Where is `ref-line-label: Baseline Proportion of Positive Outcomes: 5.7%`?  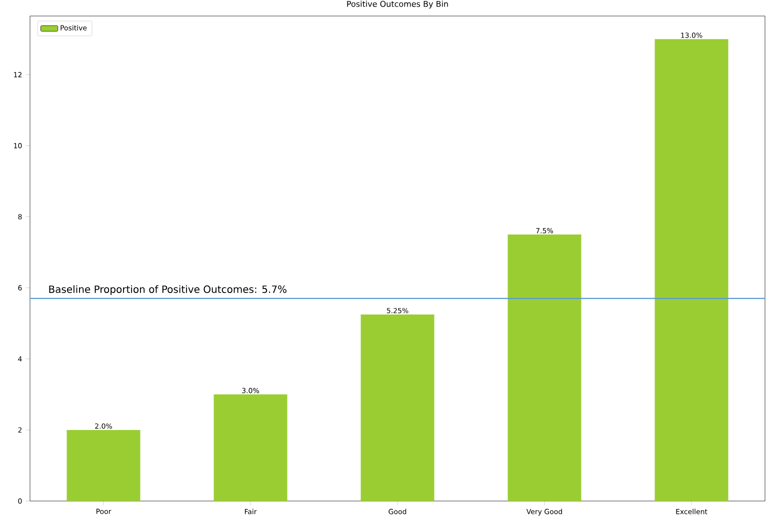
ref-line-label: Baseline Proportion of Positive Outcomes: 5.7% is located at coordinates (167, 290).